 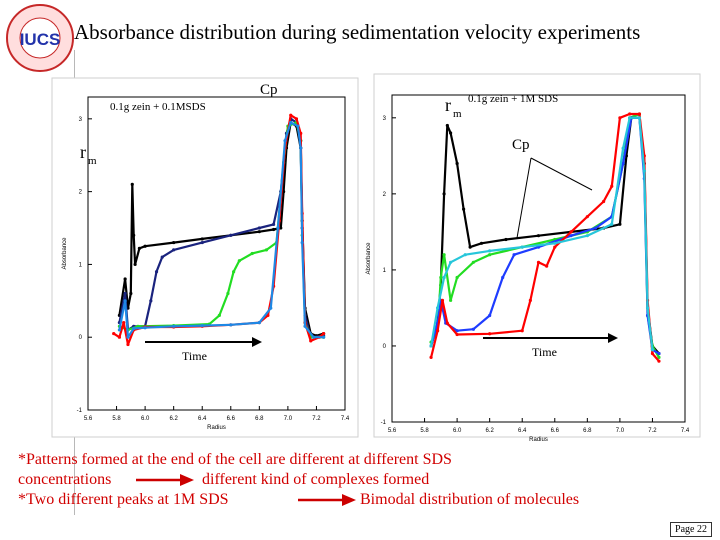 What do you see at coordinates (81, 193) in the screenshot?
I see `y-tick-label: 2` at bounding box center [81, 193].